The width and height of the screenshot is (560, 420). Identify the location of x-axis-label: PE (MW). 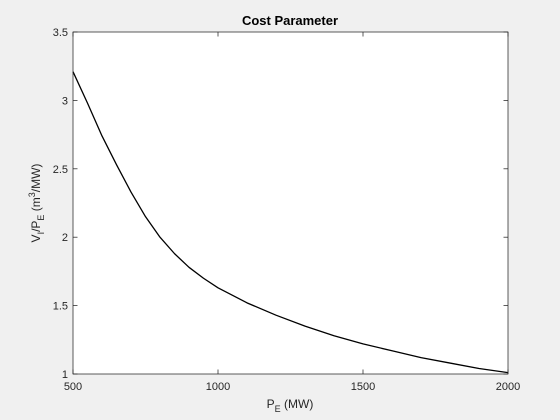
(290, 405).